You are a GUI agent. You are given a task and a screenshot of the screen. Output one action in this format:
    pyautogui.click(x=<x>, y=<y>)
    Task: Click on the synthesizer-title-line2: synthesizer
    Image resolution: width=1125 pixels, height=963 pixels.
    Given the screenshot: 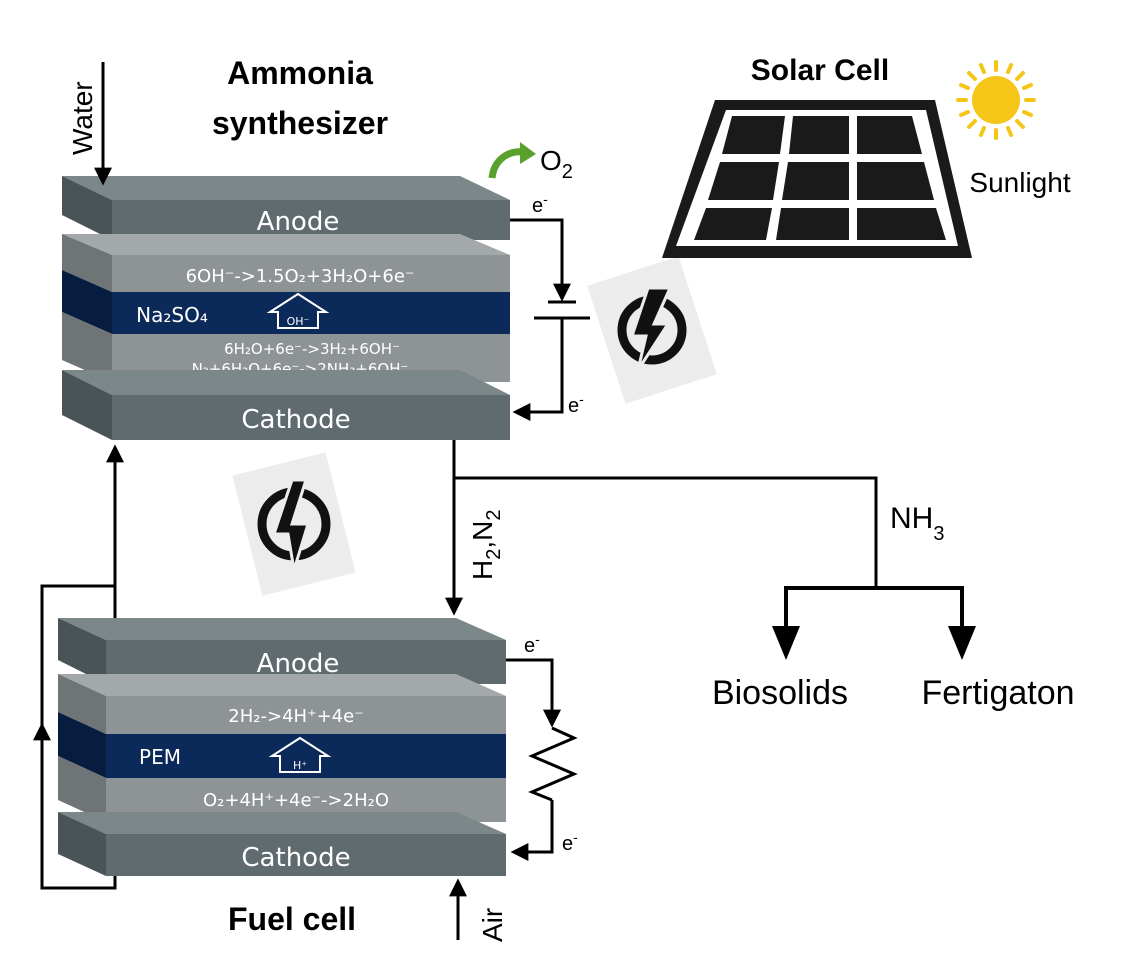 What is the action you would take?
    pyautogui.click(x=300, y=123)
    